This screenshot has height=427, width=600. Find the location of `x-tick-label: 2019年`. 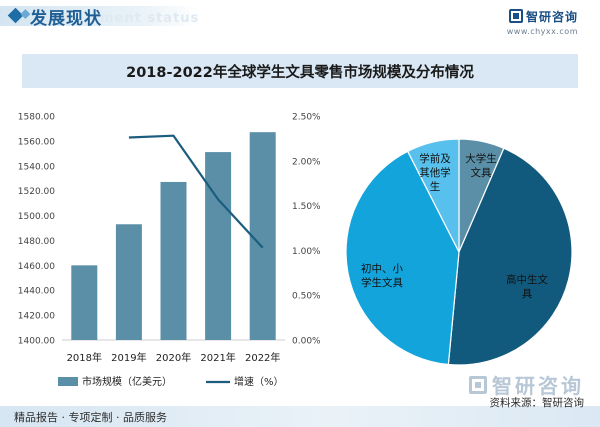

x-tick-label: 2019年 is located at coordinates (128, 357).